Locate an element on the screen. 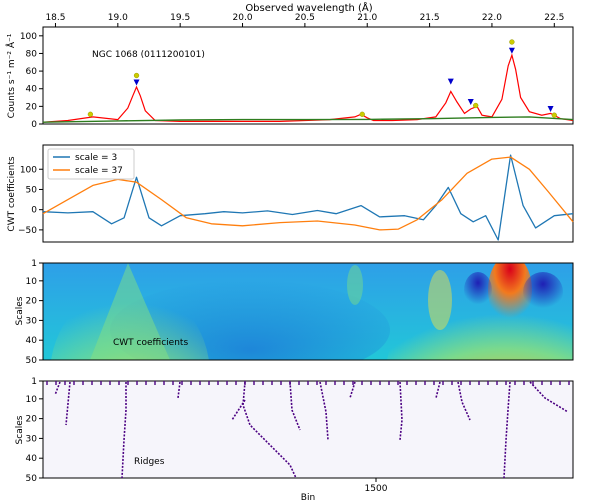  ridges-y-tick-label-3: 30 is located at coordinates (32, 439).